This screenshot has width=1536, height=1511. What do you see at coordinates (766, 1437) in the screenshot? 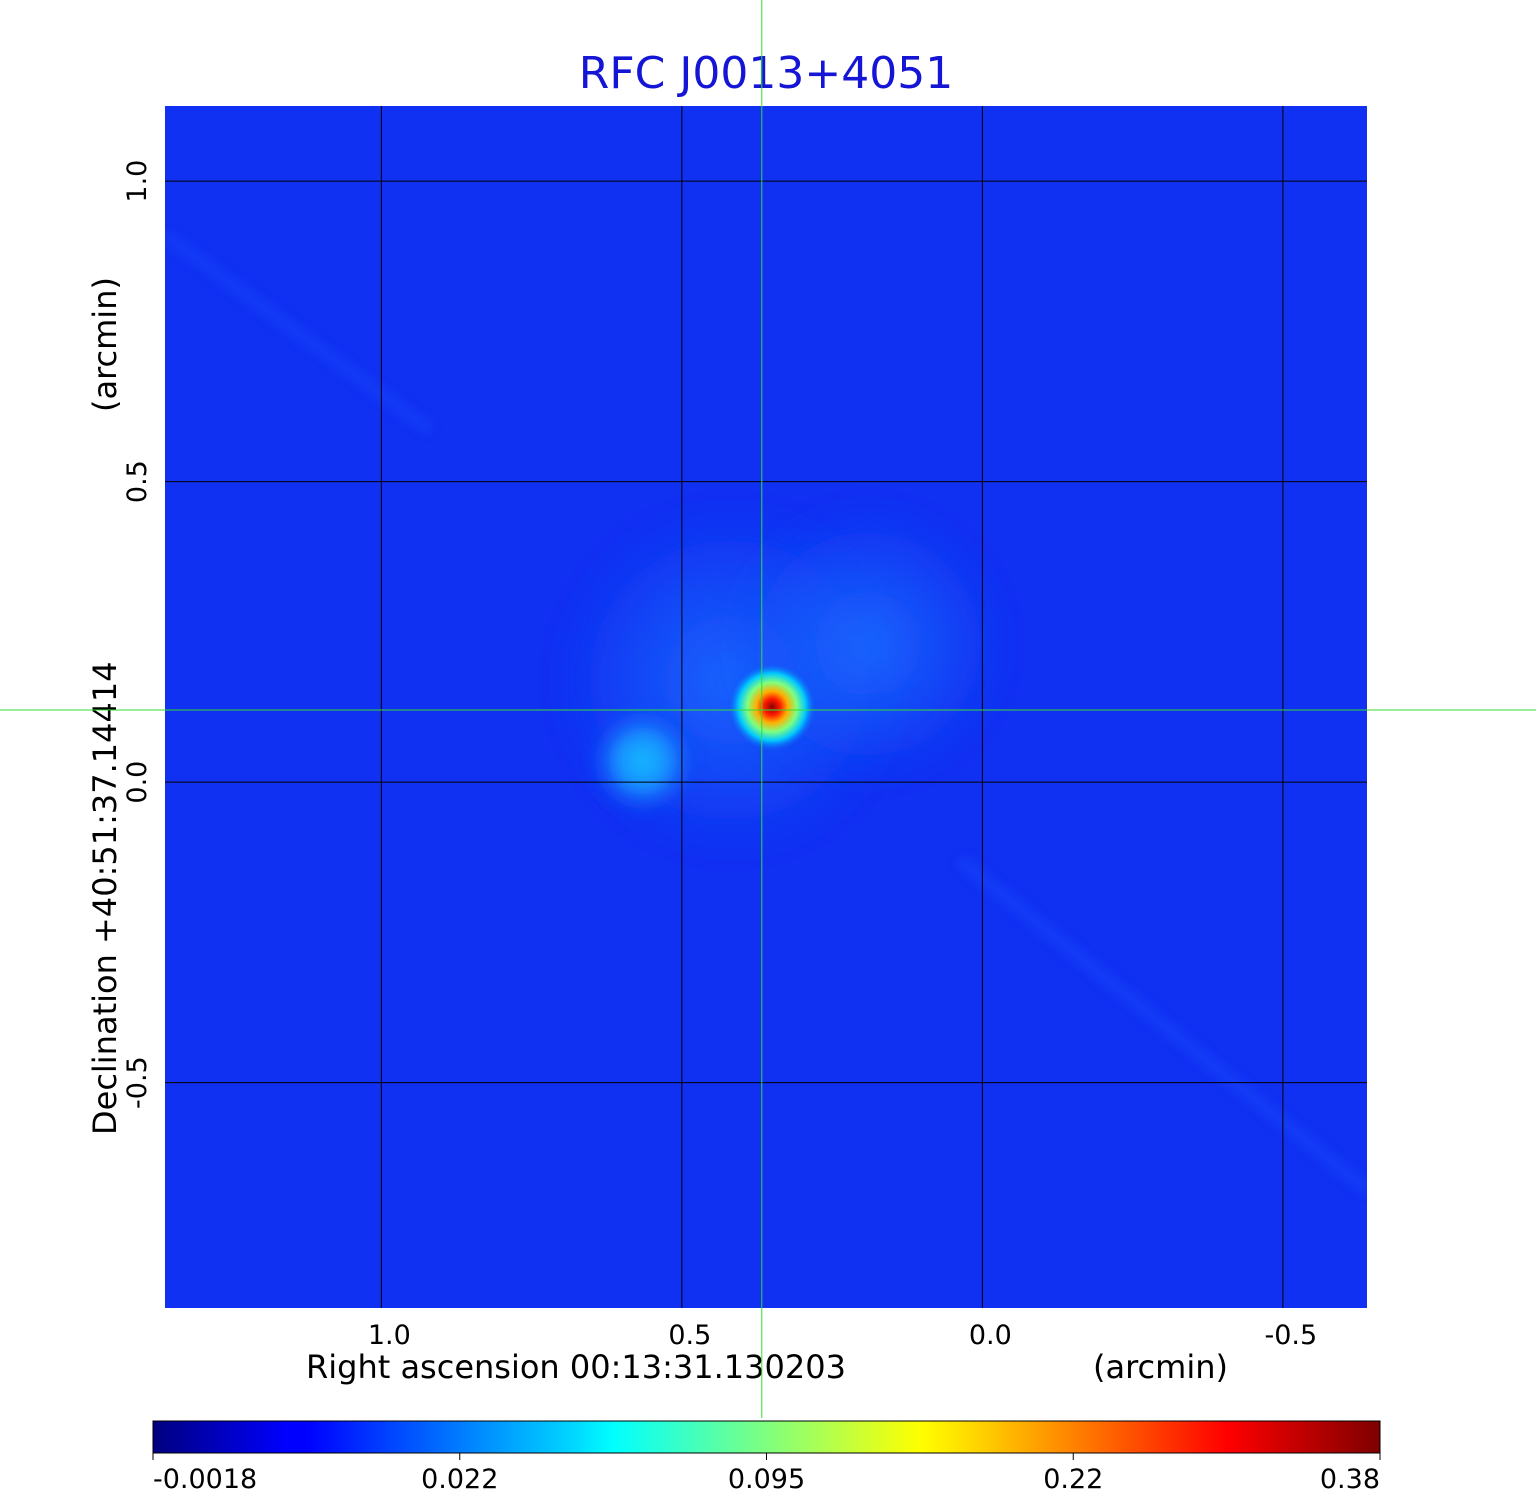
I see `colorbar-gradient` at bounding box center [766, 1437].